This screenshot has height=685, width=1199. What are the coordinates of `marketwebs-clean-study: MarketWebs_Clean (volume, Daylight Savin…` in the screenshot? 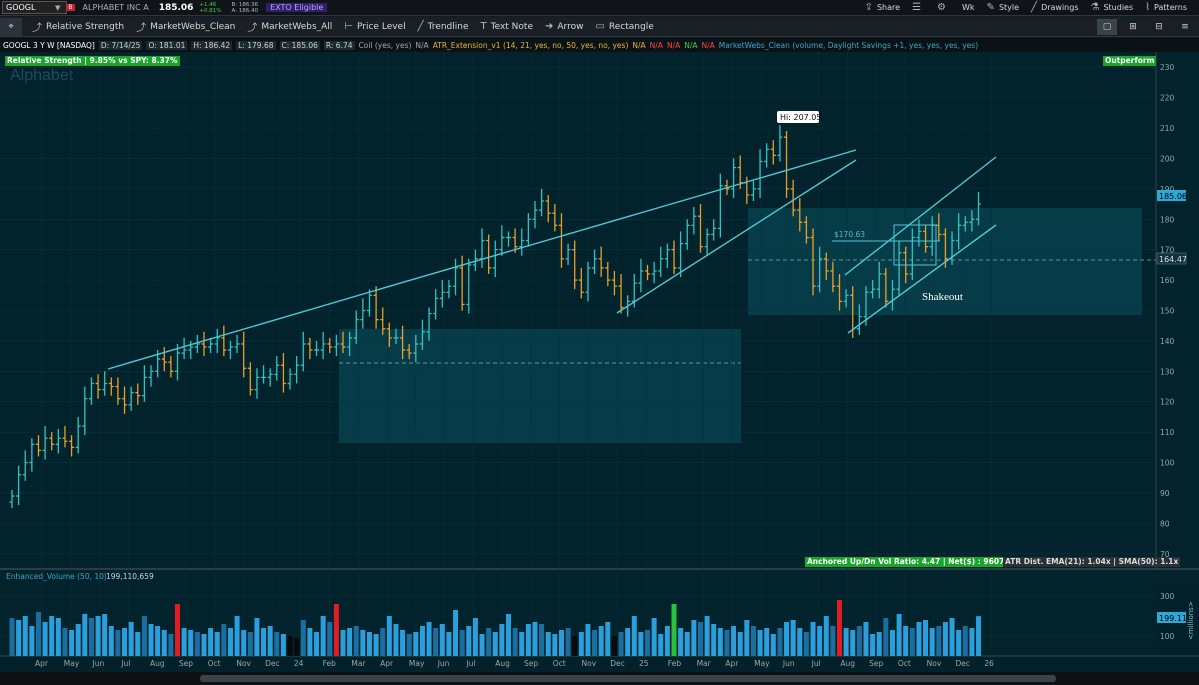 It's located at (848, 45).